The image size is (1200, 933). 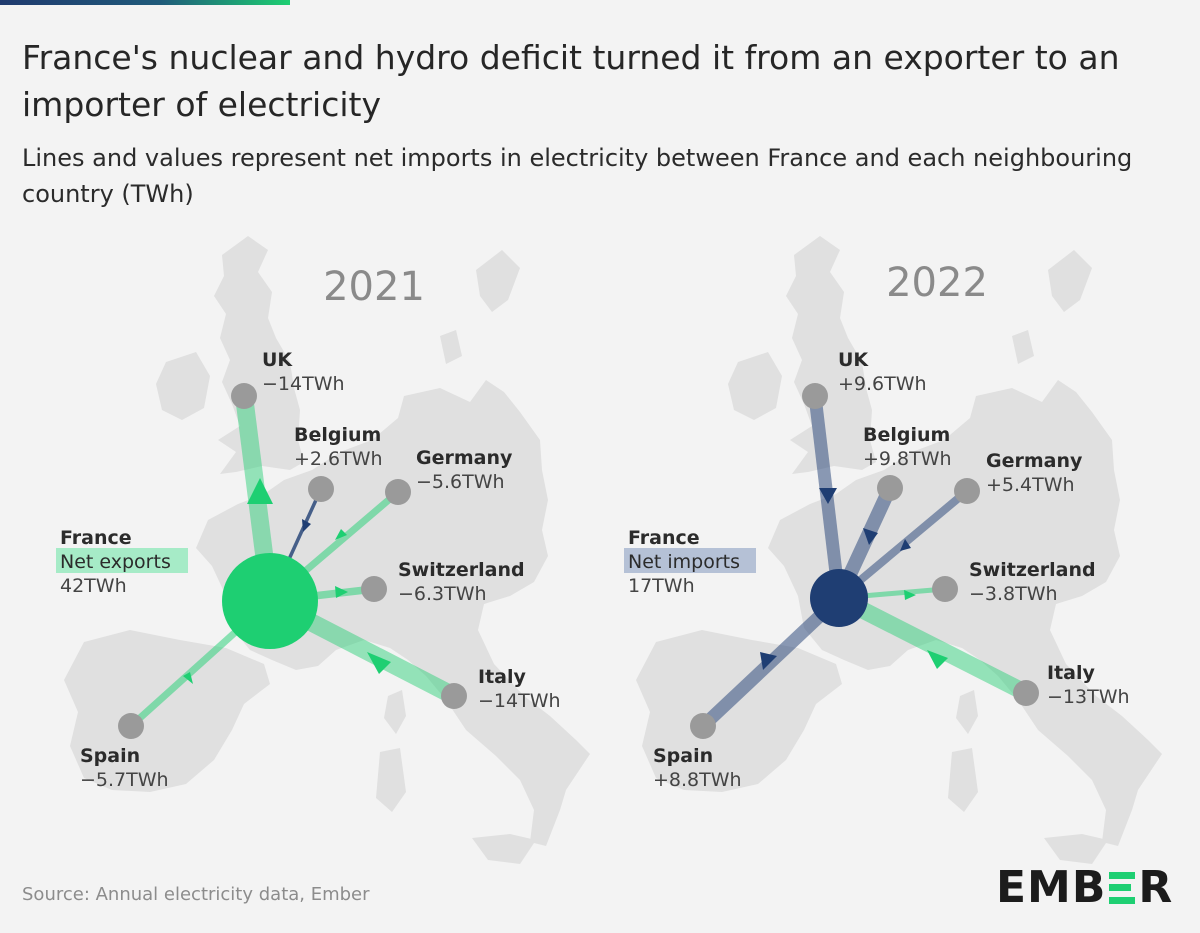 What do you see at coordinates (115, 562) in the screenshot?
I see `france-status-2021: Net exports` at bounding box center [115, 562].